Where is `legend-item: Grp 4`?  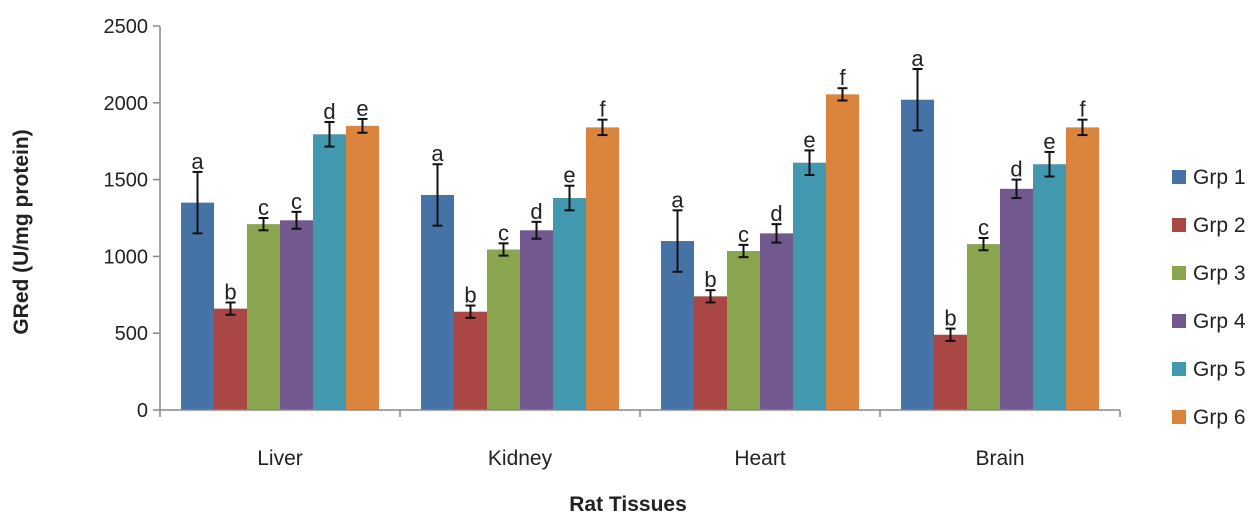
legend-item: Grp 4 is located at coordinates (1209, 321).